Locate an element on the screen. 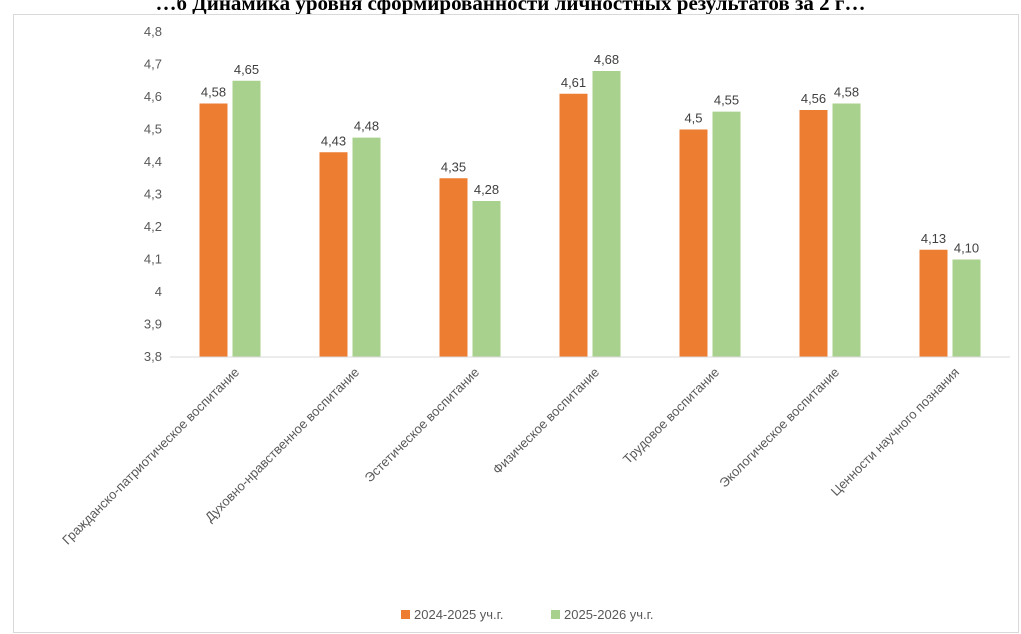  y-tick-label: 4,7 is located at coordinates (153, 64).